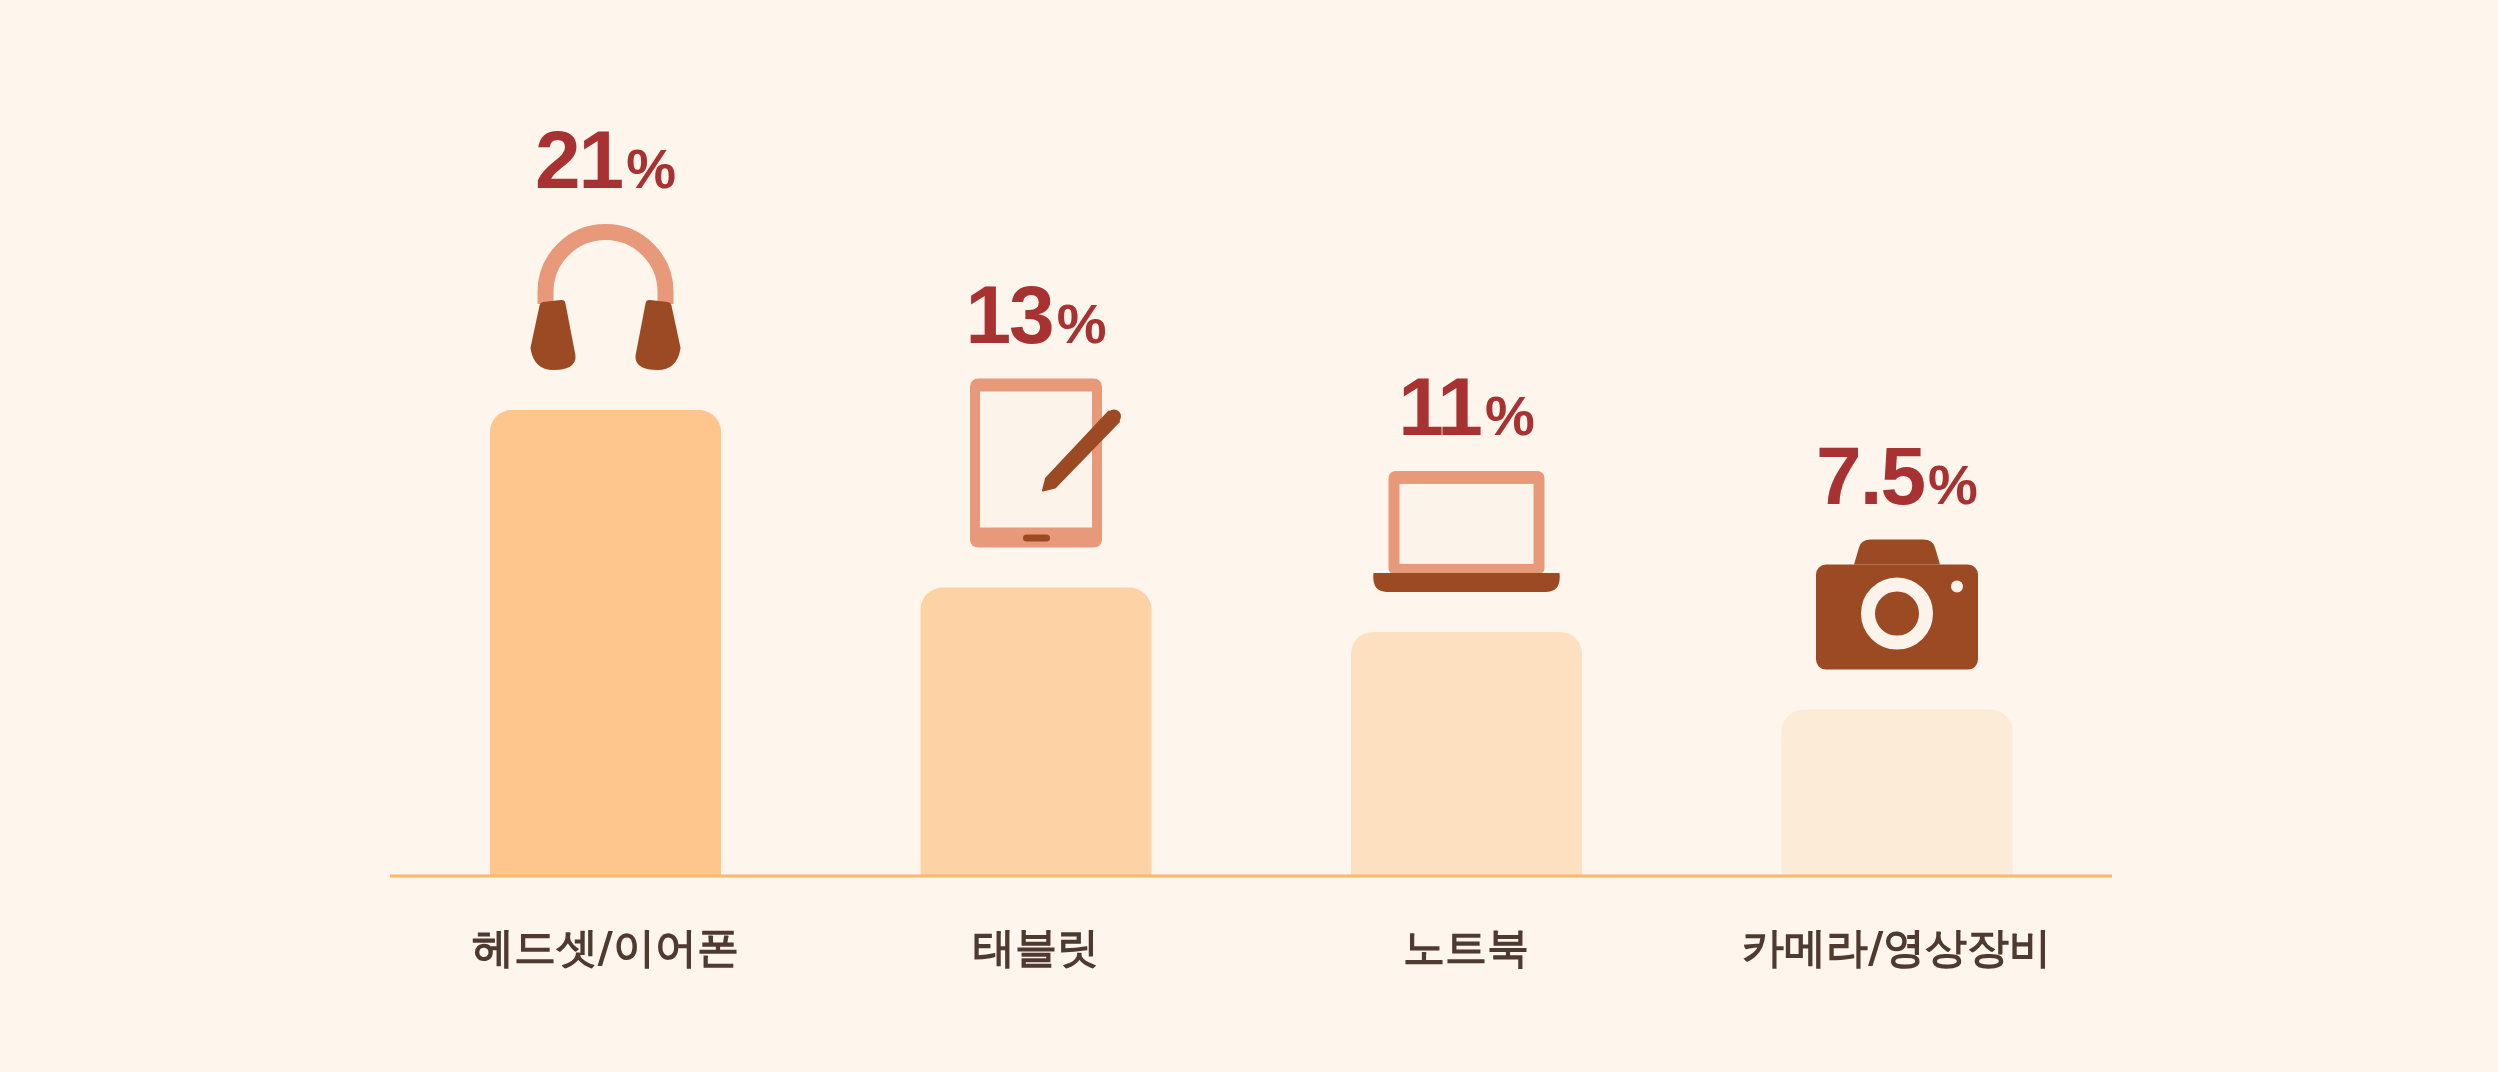 Image resolution: width=2498 pixels, height=1072 pixels. What do you see at coordinates (1897, 475) in the screenshot?
I see `data-label: 7.5%` at bounding box center [1897, 475].